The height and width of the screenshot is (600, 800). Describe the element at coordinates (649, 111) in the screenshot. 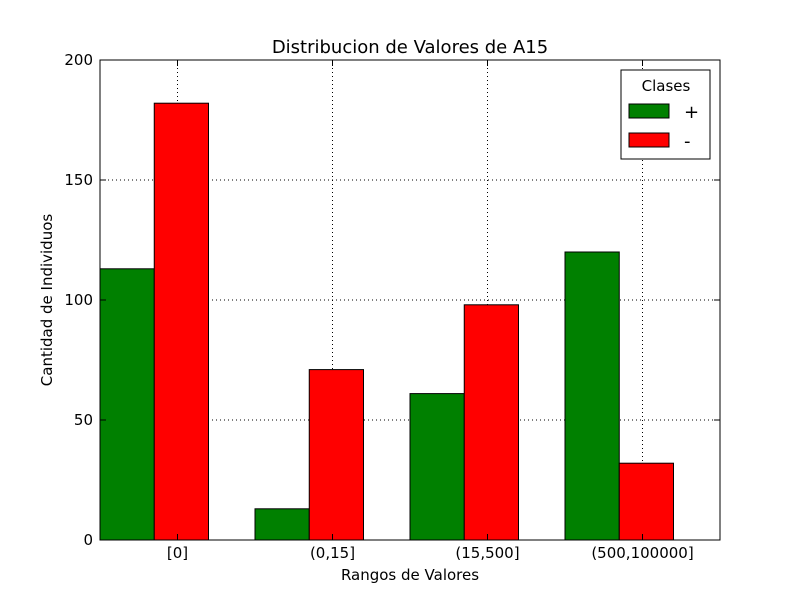

I see `legend-swatch-plus` at that location.